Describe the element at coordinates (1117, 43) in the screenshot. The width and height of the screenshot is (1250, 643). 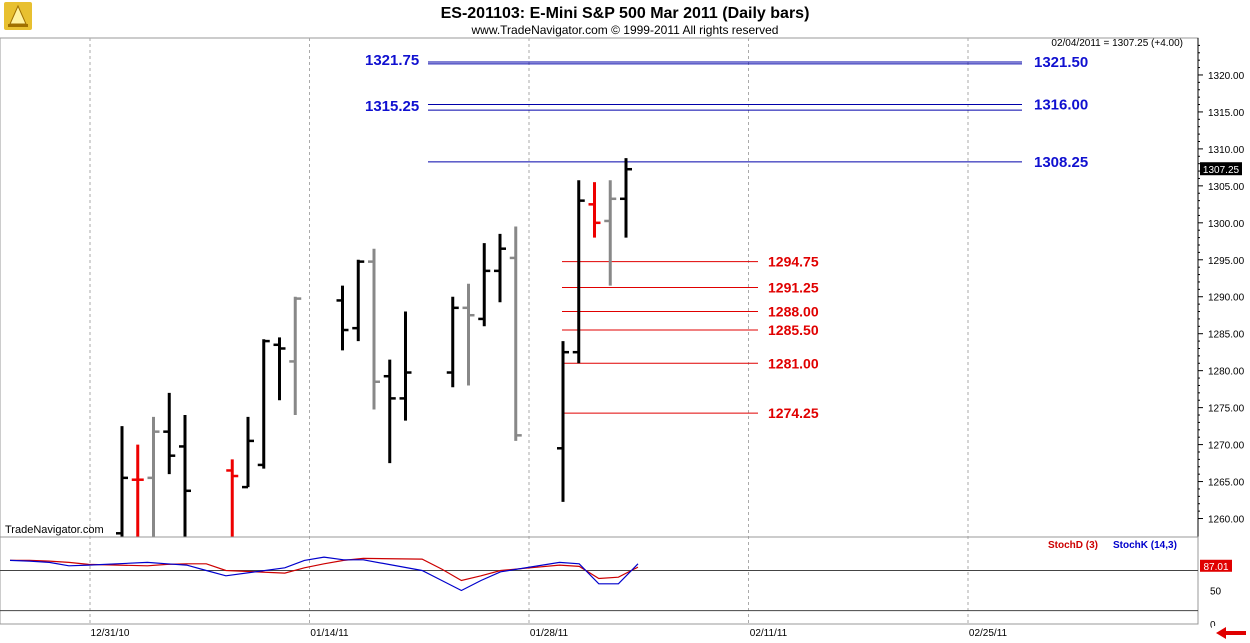
I see `last-quote: 02/04/2011 = 1307.25 (+4.00)` at that location.